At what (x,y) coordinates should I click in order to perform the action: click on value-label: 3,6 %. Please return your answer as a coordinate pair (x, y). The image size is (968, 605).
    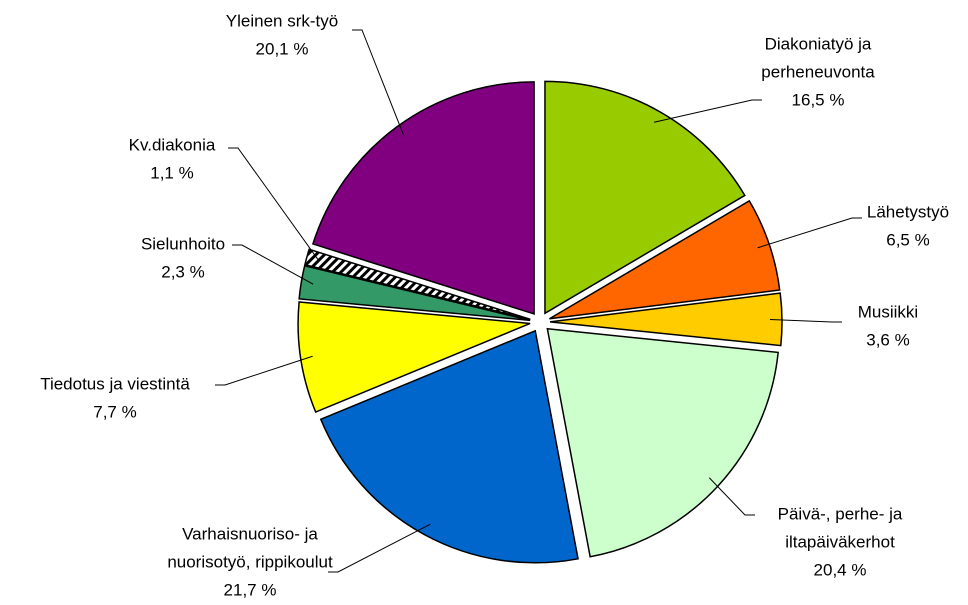
    Looking at the image, I should click on (887, 339).